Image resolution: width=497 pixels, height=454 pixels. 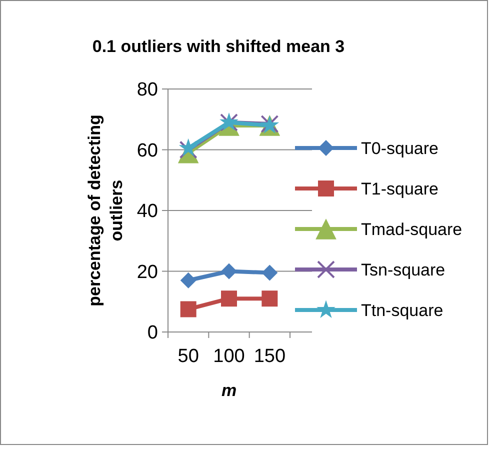 What do you see at coordinates (152, 333) in the screenshot?
I see `y-tick-label: 0` at bounding box center [152, 333].